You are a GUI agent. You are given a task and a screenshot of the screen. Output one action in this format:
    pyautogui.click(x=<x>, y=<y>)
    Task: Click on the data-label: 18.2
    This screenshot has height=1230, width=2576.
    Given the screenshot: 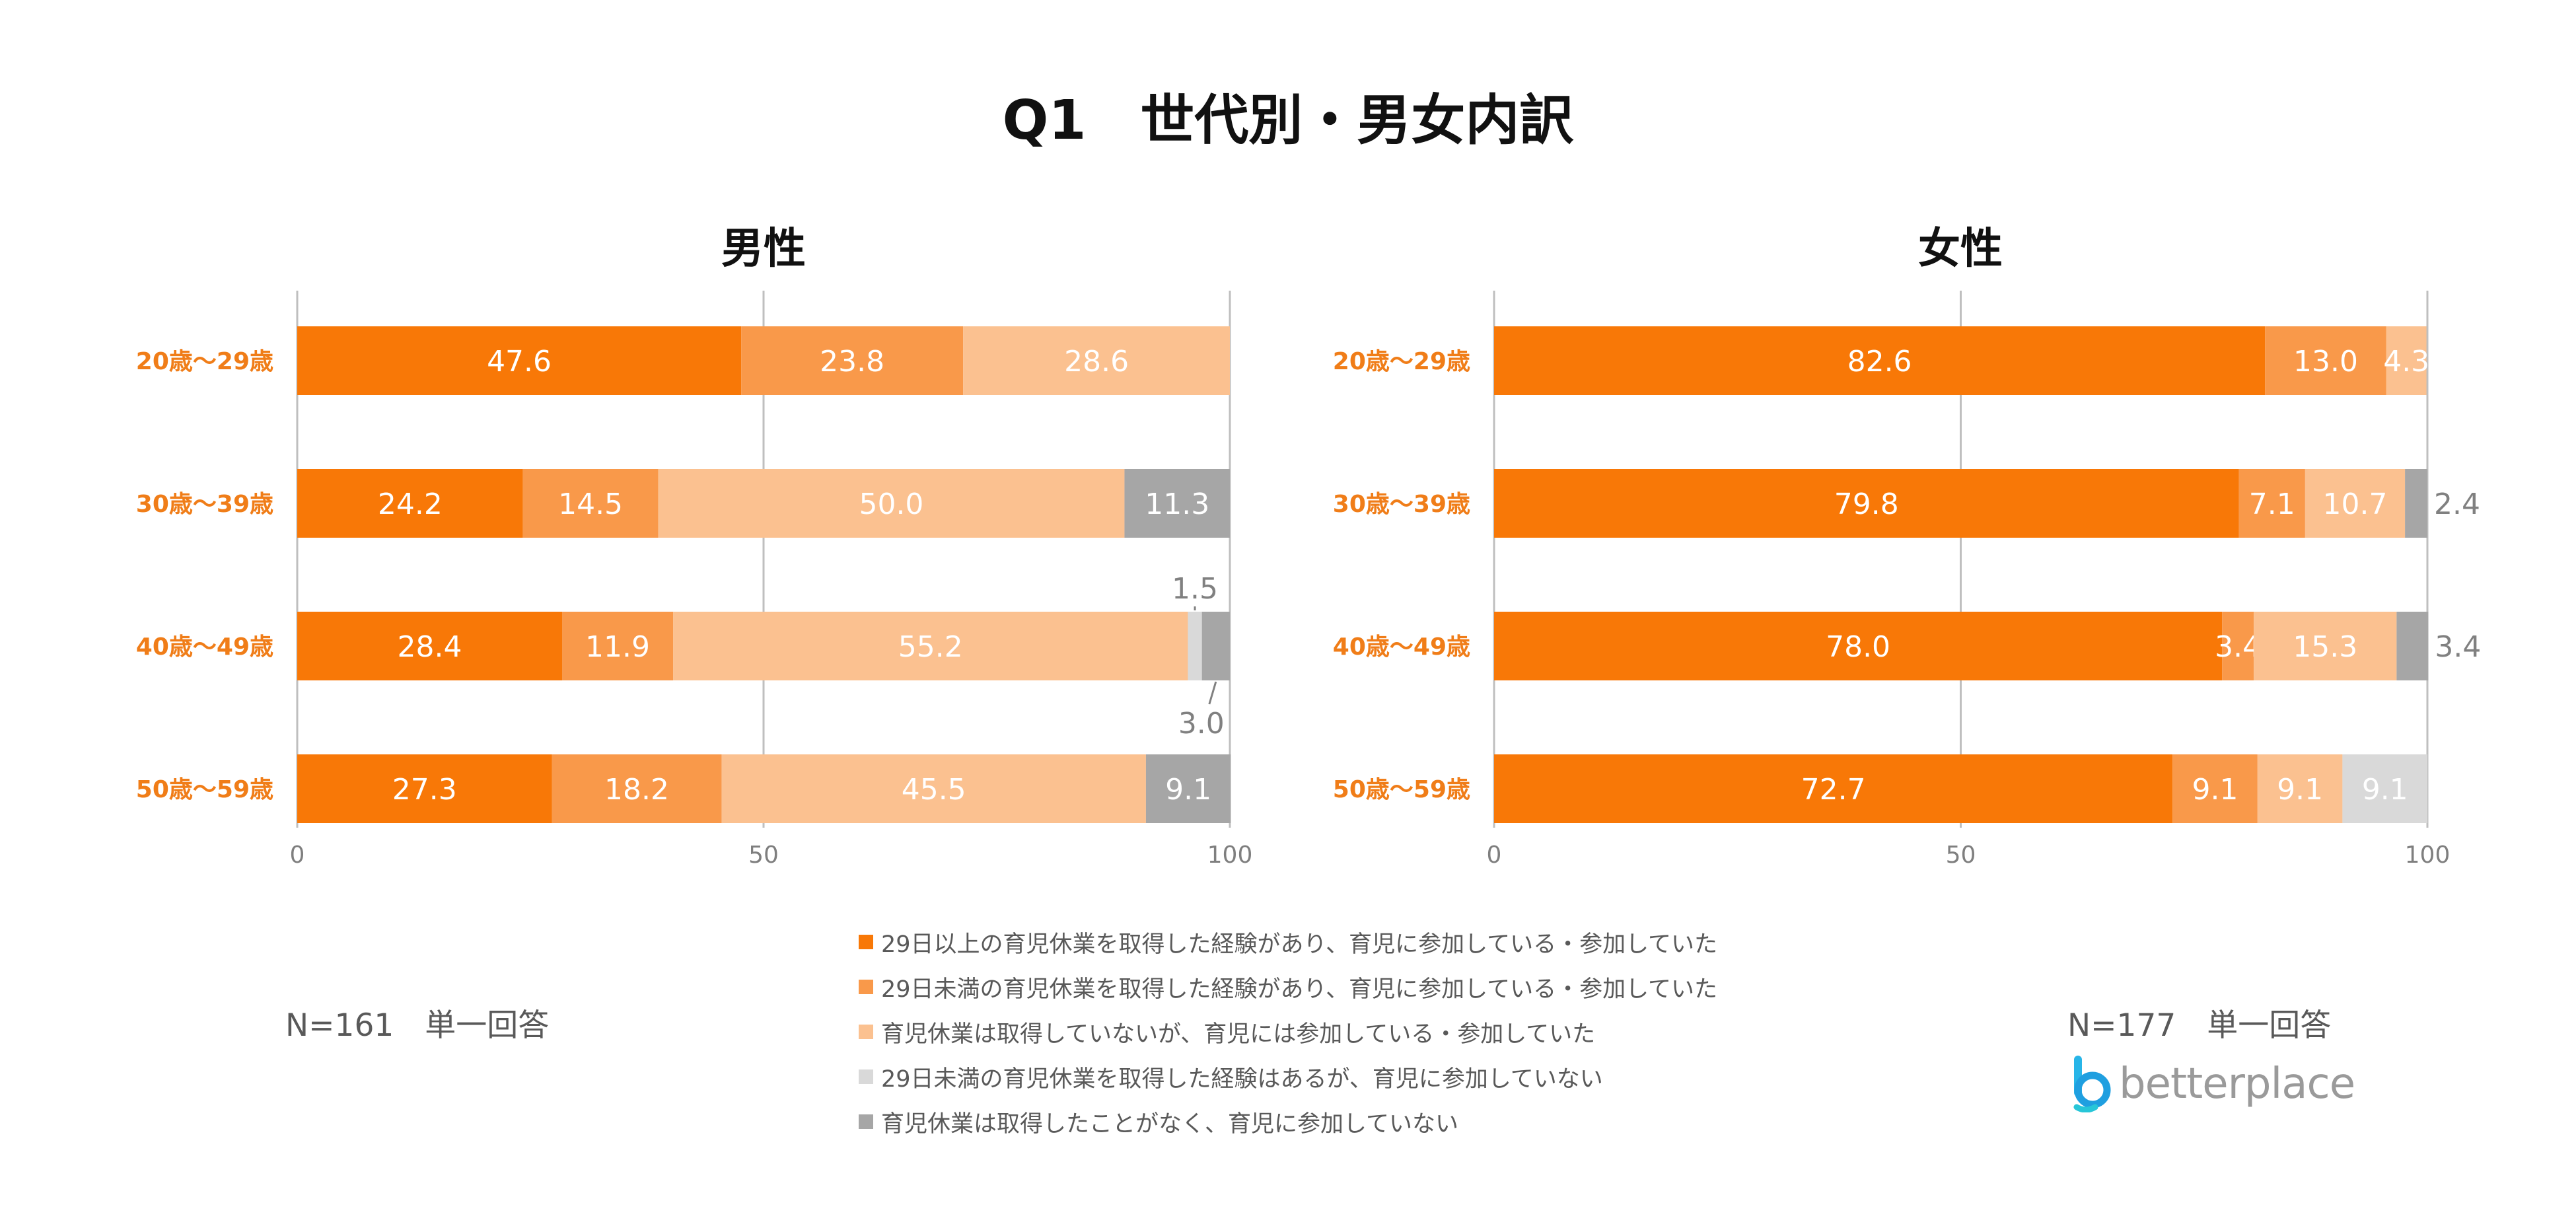 What is the action you would take?
    pyautogui.click(x=637, y=790)
    